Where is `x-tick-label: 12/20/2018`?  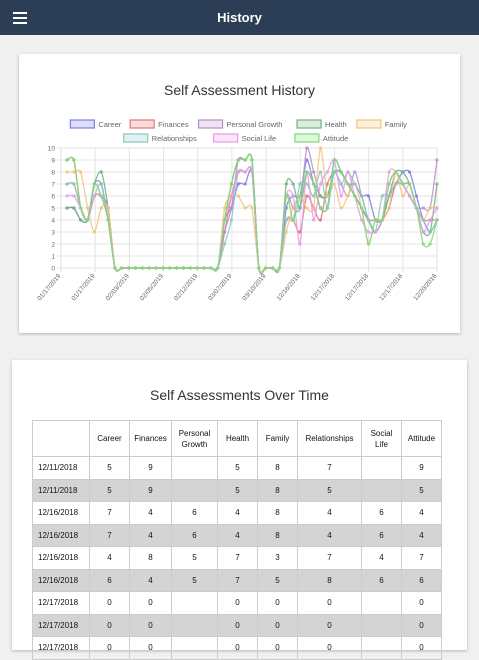
x-tick-label: 12/20/2018 is located at coordinates (425, 288).